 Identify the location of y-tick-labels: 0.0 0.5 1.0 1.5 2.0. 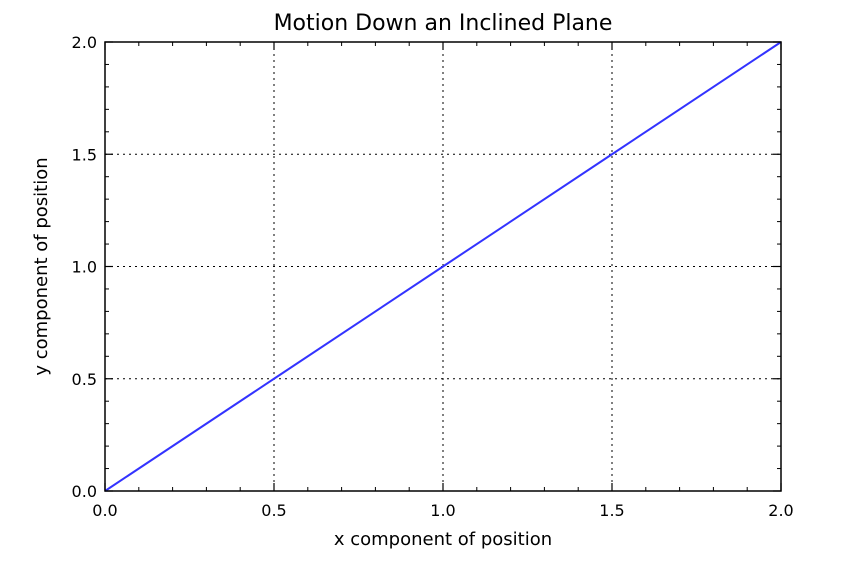
(84, 267).